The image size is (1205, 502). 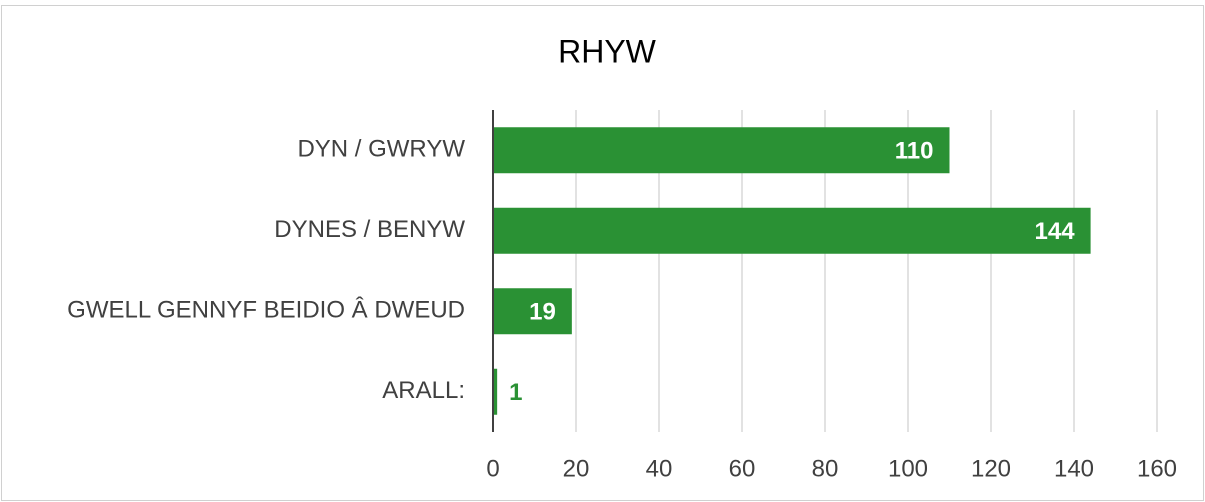 What do you see at coordinates (423, 390) in the screenshot?
I see `y-tick-label: ARALL:` at bounding box center [423, 390].